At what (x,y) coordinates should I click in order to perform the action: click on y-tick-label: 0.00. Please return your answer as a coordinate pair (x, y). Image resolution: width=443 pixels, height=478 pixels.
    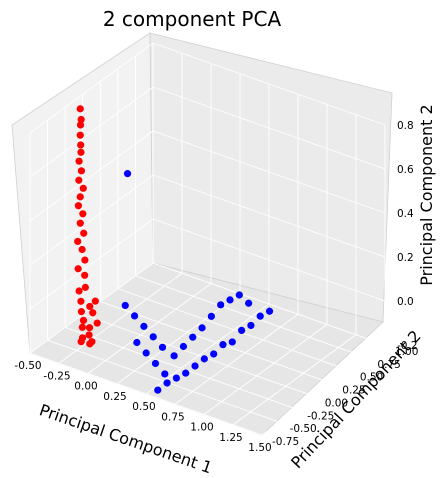
    Looking at the image, I should click on (336, 403).